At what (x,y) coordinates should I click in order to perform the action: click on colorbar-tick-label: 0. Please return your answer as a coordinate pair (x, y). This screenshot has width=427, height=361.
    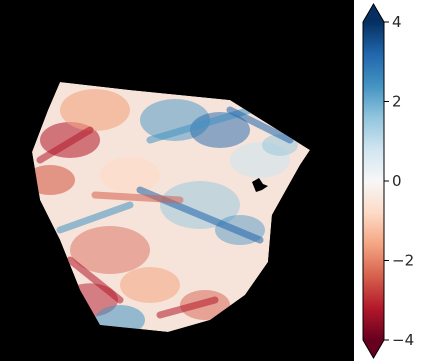
    Looking at the image, I should click on (397, 181).